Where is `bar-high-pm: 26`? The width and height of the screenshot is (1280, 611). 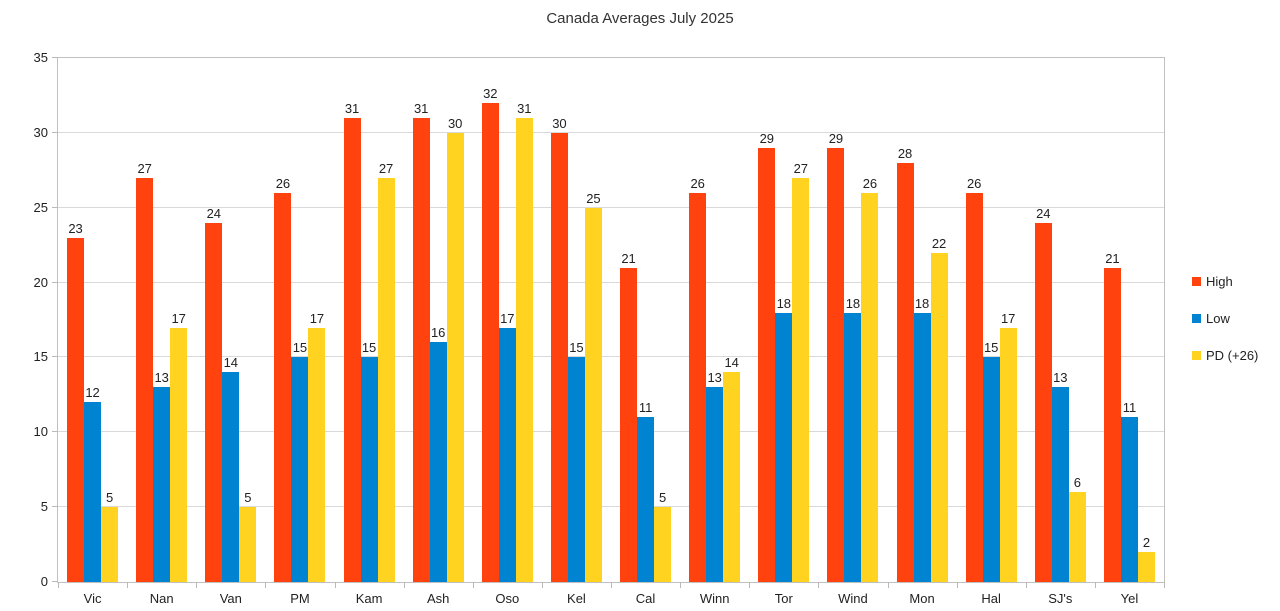
bar-high-pm: 26 is located at coordinates (283, 379).